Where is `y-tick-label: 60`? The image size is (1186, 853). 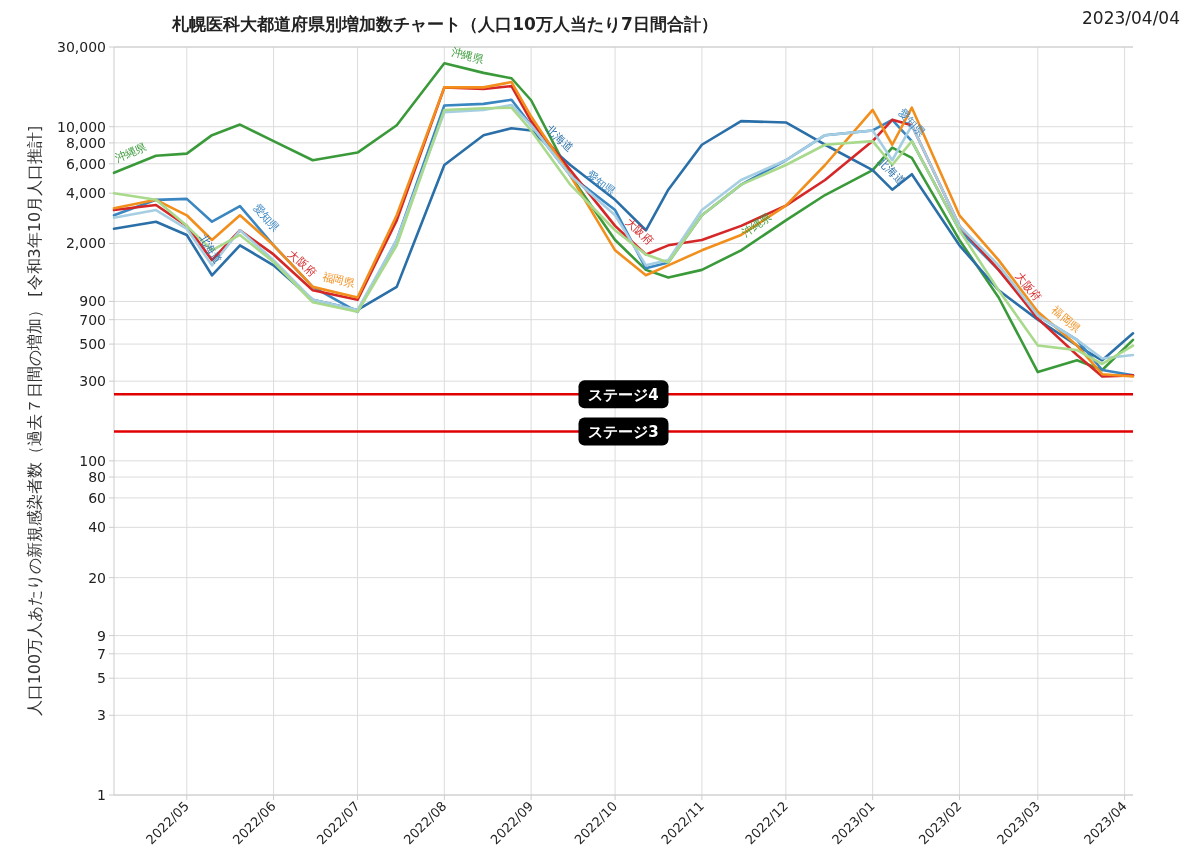 y-tick-label: 60 is located at coordinates (97, 497).